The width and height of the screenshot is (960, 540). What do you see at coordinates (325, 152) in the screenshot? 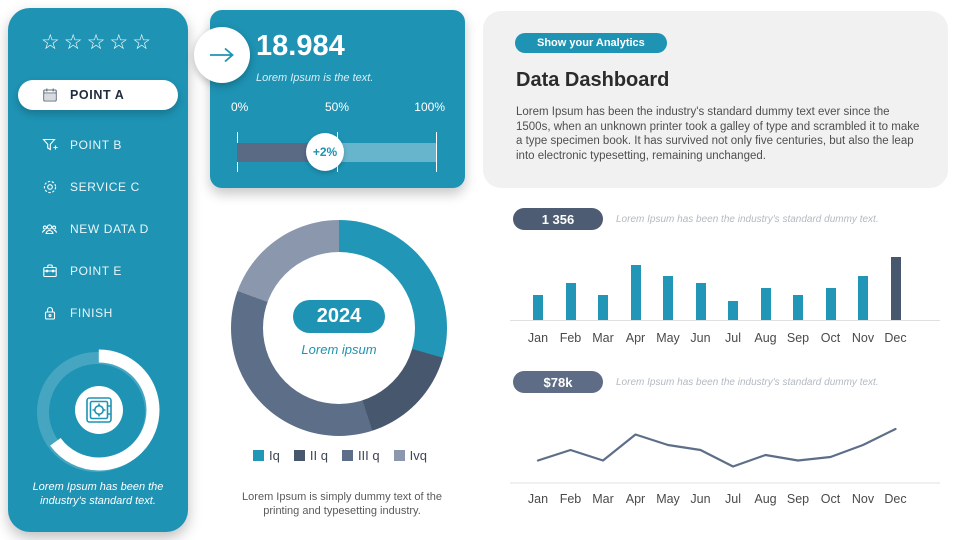
I see `progress-change-badge: +2%` at bounding box center [325, 152].